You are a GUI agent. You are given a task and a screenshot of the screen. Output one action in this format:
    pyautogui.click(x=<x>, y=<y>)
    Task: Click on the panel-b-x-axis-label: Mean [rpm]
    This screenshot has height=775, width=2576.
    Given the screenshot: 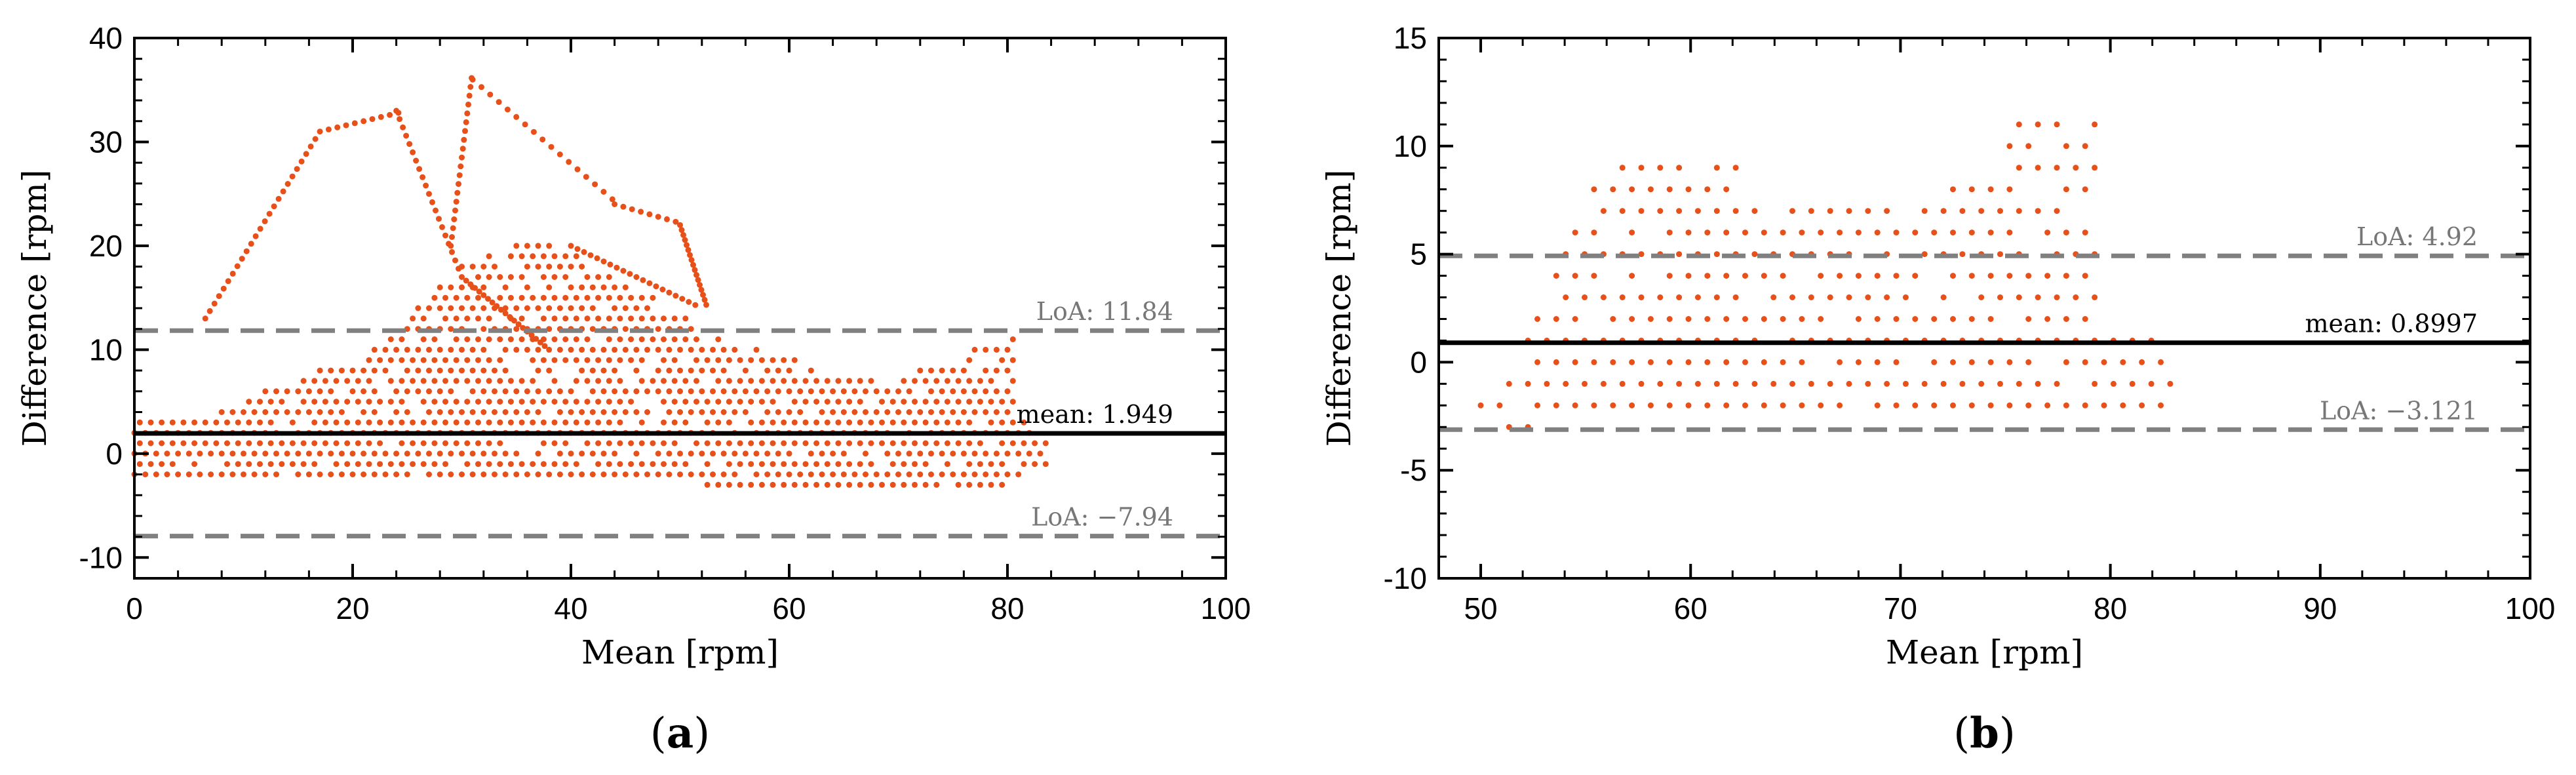 What is the action you would take?
    pyautogui.click(x=1984, y=652)
    